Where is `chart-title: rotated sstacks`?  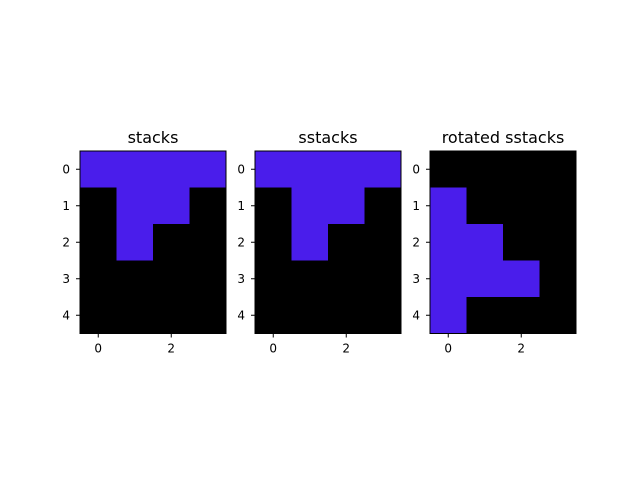 chart-title: rotated sstacks is located at coordinates (503, 137).